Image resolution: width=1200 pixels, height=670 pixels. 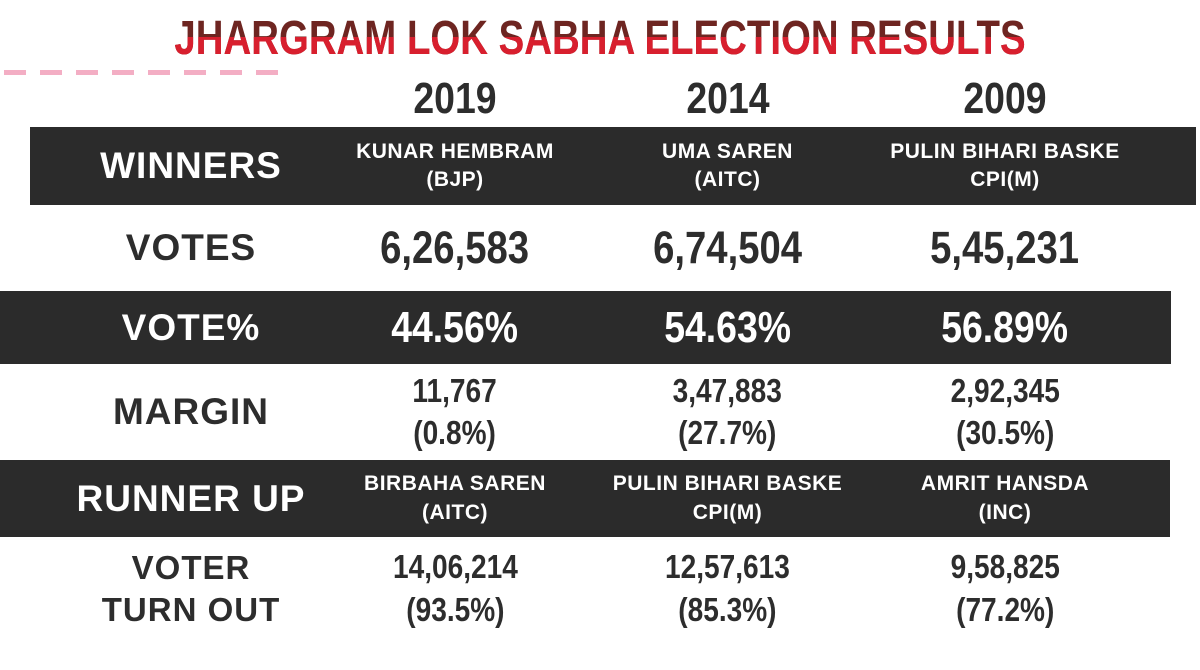 I want to click on turnout-2014: 12,57,613 (85.3%), so click(x=727, y=588).